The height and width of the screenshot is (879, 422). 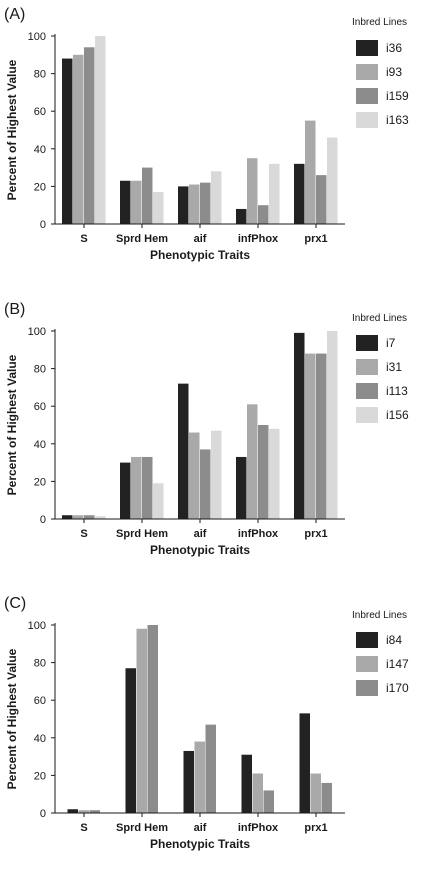 I want to click on bar-i31-aif, so click(x=194, y=475).